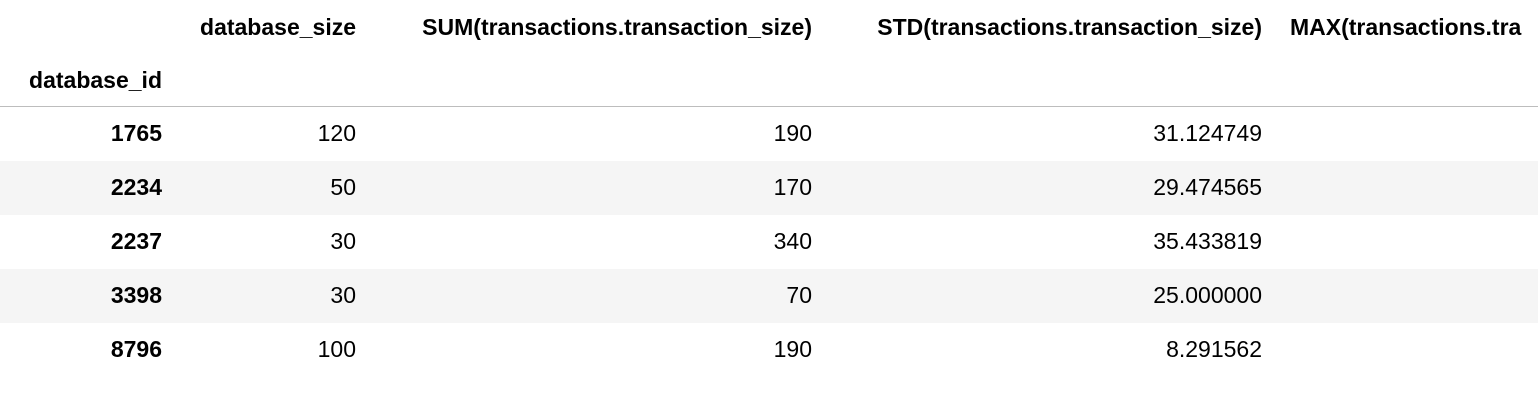 The image size is (1538, 402). What do you see at coordinates (792, 241) in the screenshot?
I see `cell-sum-transaction-size: 340` at bounding box center [792, 241].